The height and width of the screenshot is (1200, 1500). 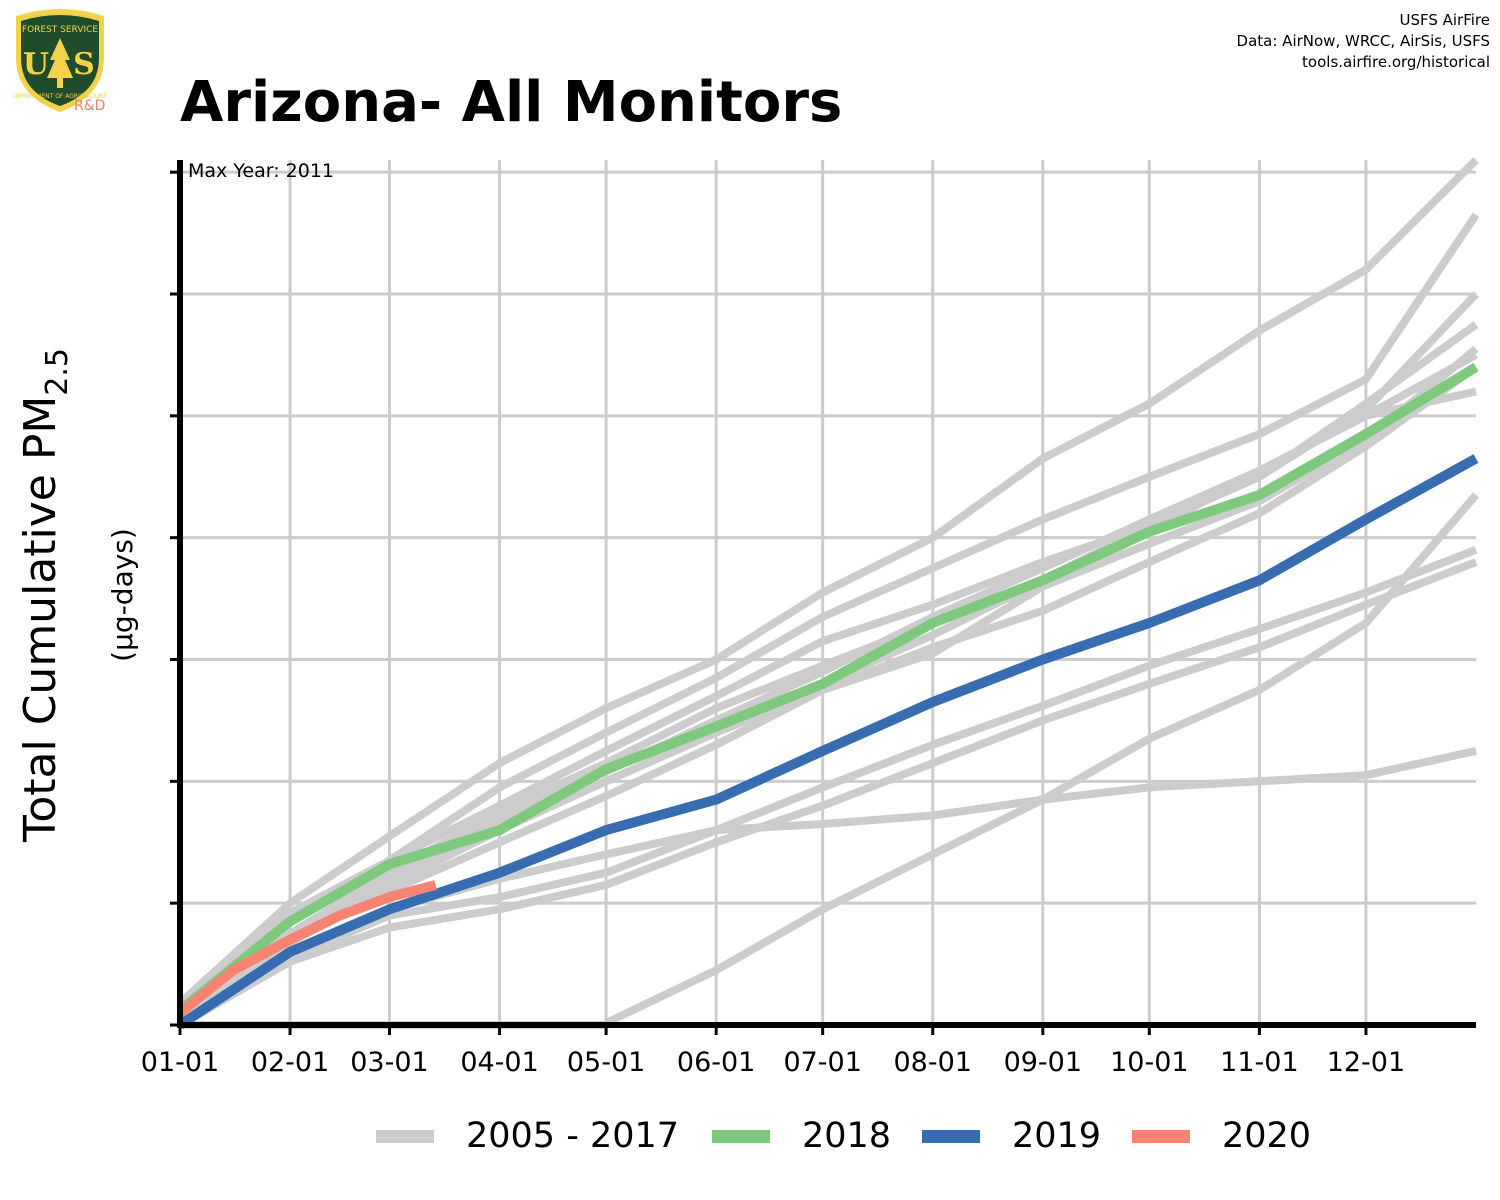 What do you see at coordinates (716, 1062) in the screenshot?
I see `x-tick-label: 06-01` at bounding box center [716, 1062].